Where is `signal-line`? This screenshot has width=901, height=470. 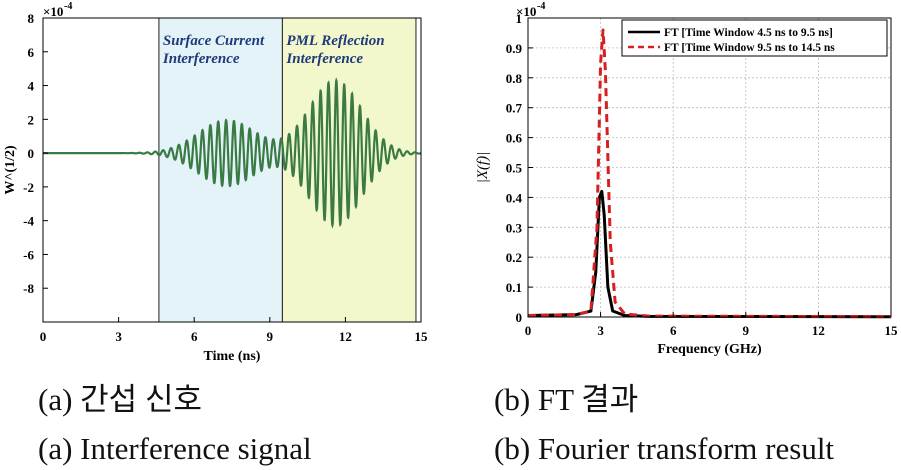
signal-line is located at coordinates (232, 153).